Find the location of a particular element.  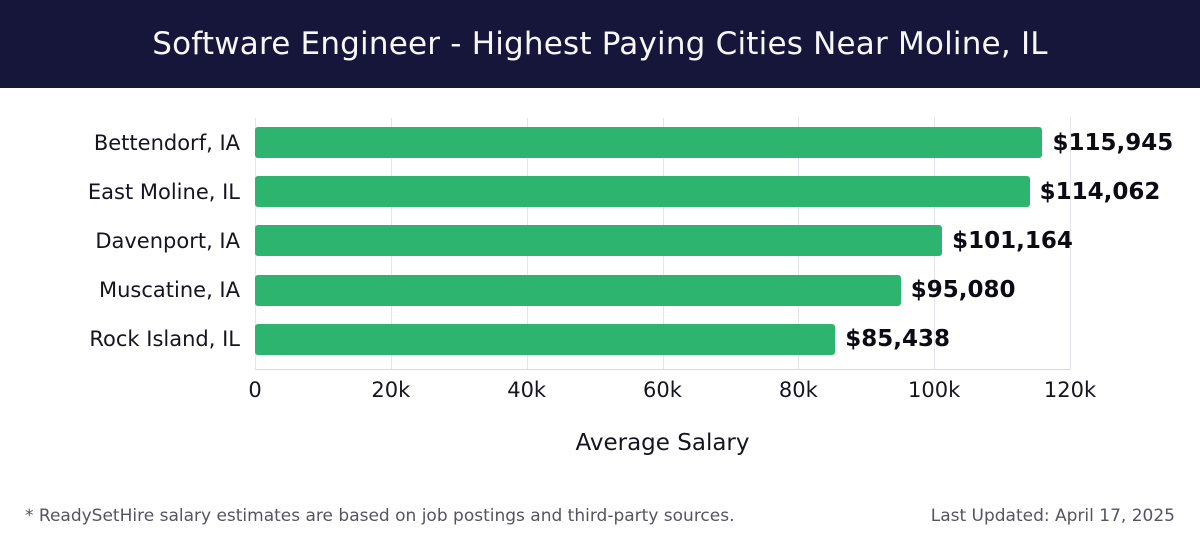

x-axis-tick-label: 60k is located at coordinates (662, 390).